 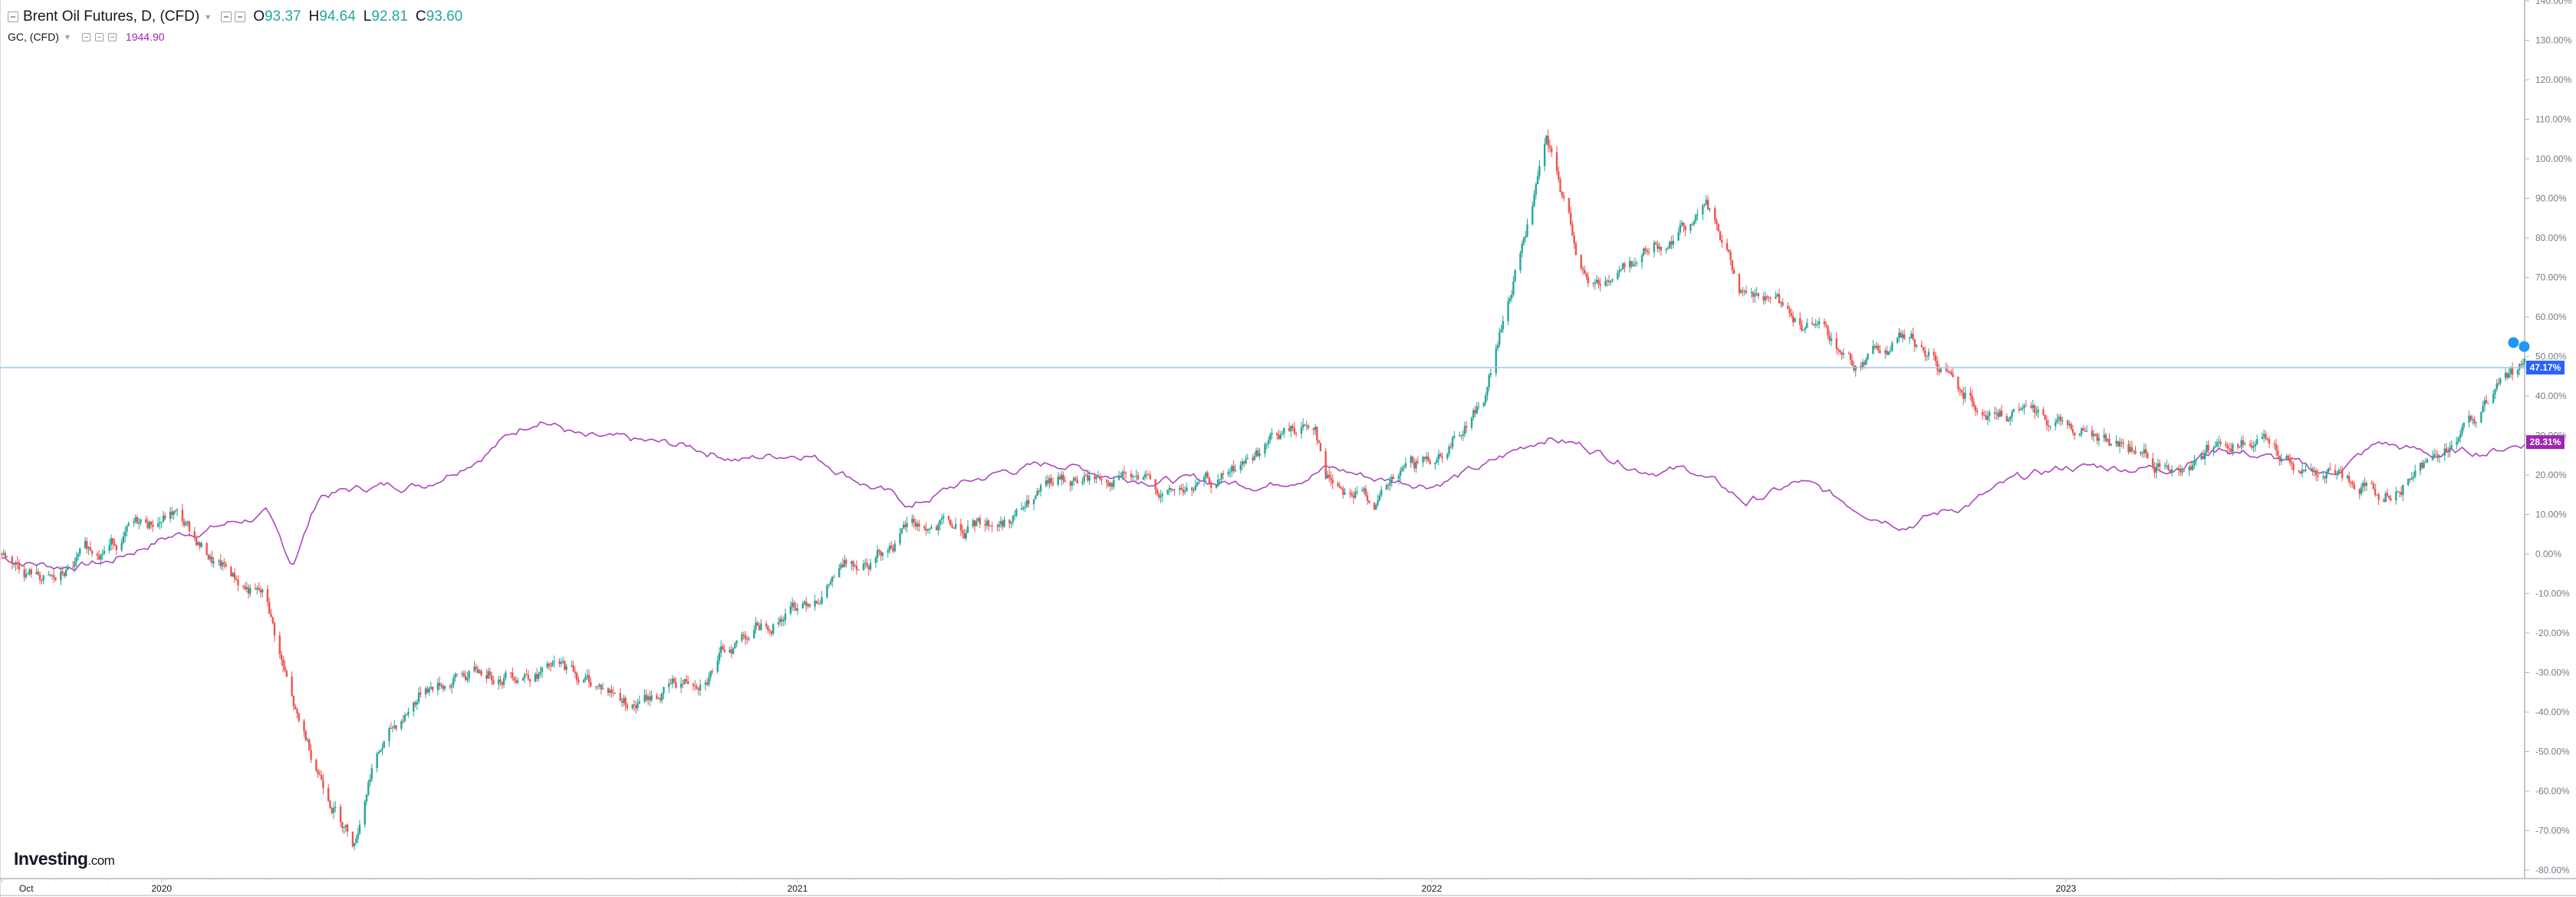 What do you see at coordinates (51, 859) in the screenshot?
I see `brand-name: Investing` at bounding box center [51, 859].